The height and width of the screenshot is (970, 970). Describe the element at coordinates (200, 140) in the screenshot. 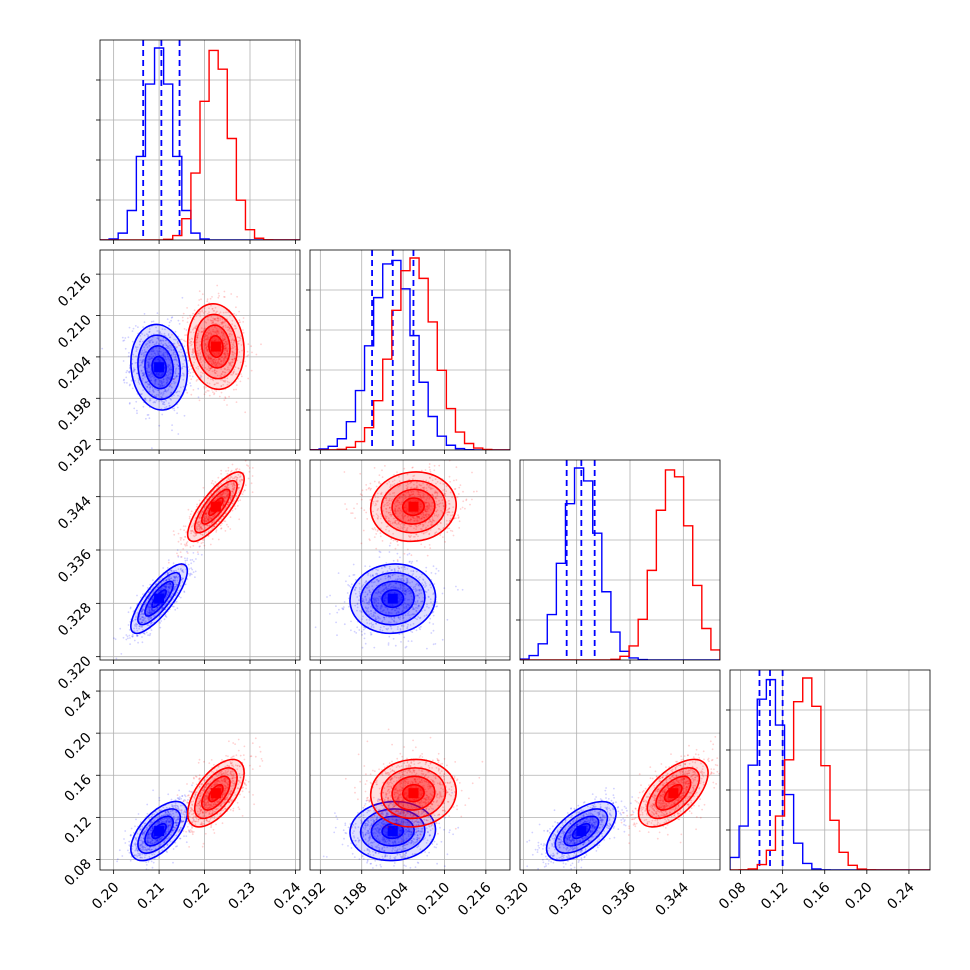

I see `panel-frame` at that location.